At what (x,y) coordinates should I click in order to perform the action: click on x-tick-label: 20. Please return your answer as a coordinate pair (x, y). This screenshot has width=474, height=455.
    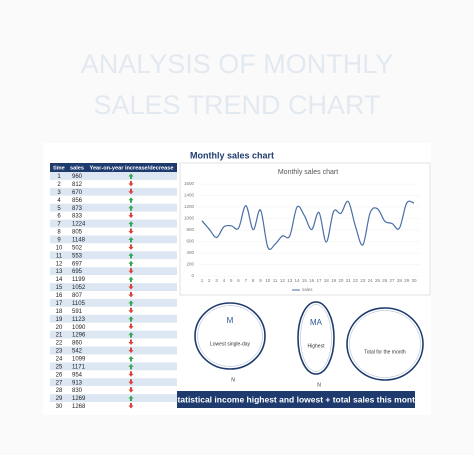
    Looking at the image, I should click on (341, 280).